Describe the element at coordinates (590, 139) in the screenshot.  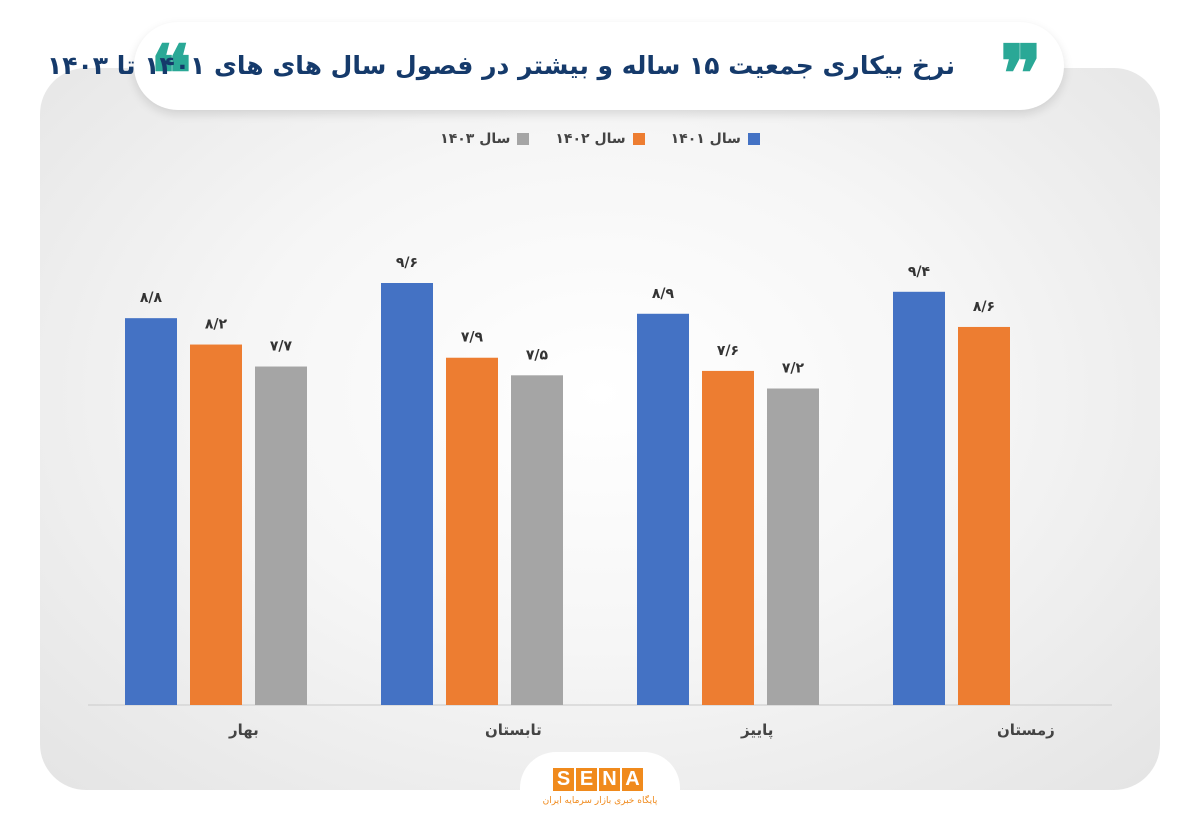
I see `legend-label: سال ۱۴۰۲` at that location.